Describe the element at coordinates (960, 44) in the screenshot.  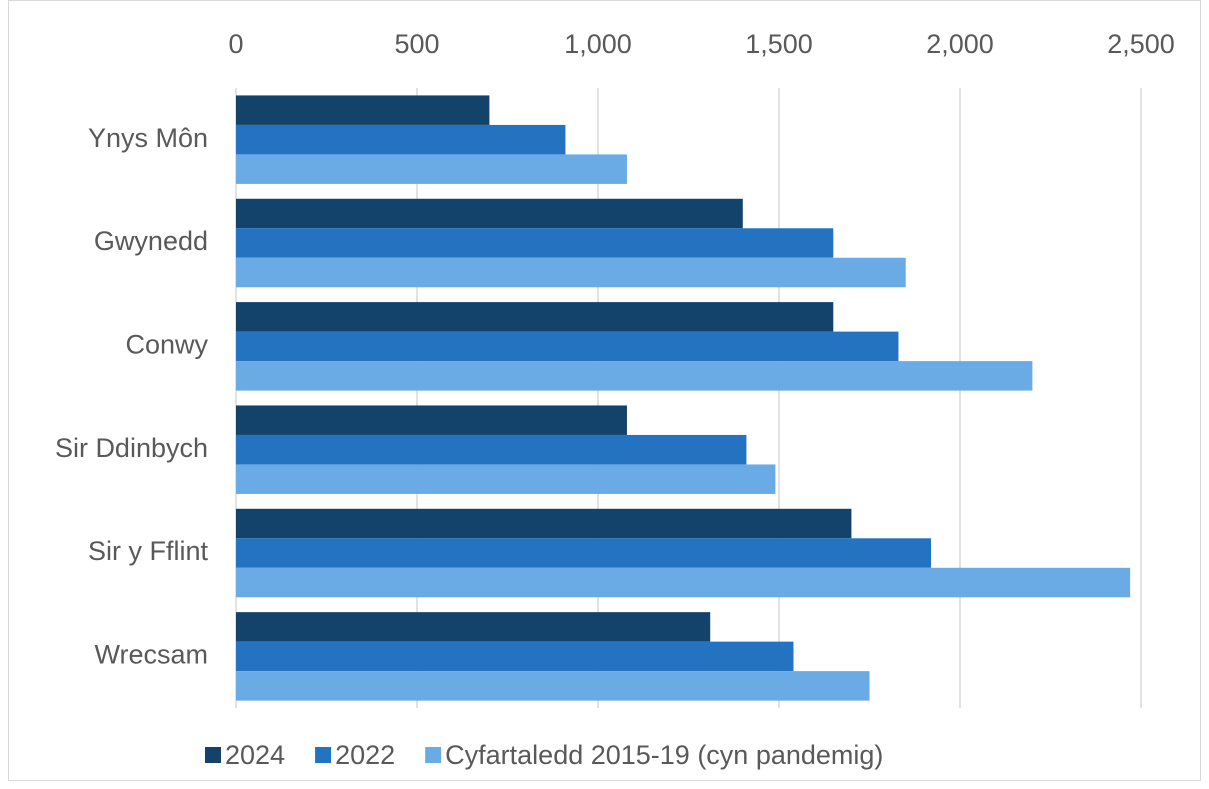
I see `x-tick-label: 2,000` at that location.